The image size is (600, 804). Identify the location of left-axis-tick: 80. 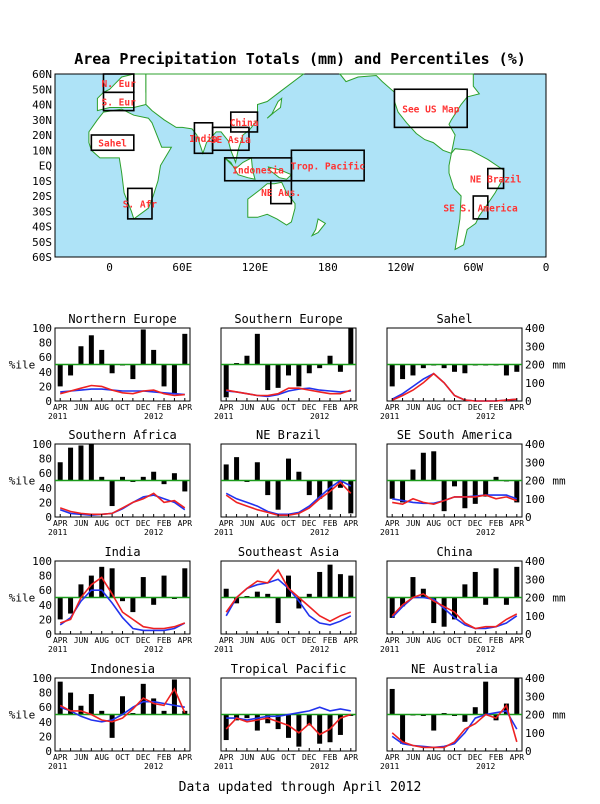
(45, 693).